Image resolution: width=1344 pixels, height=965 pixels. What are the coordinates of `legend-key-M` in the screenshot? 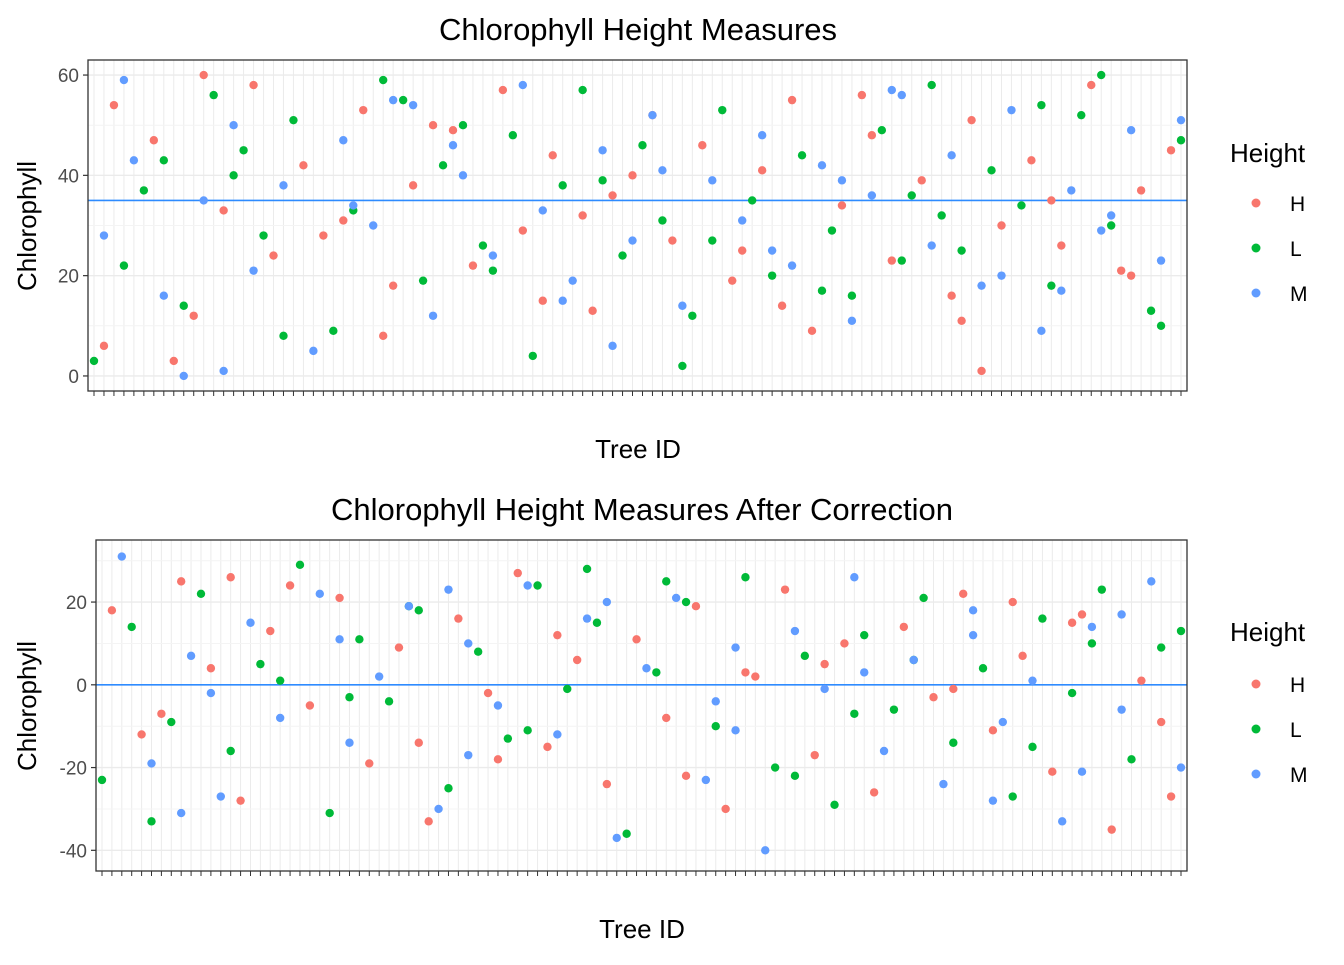 It's located at (1256, 774).